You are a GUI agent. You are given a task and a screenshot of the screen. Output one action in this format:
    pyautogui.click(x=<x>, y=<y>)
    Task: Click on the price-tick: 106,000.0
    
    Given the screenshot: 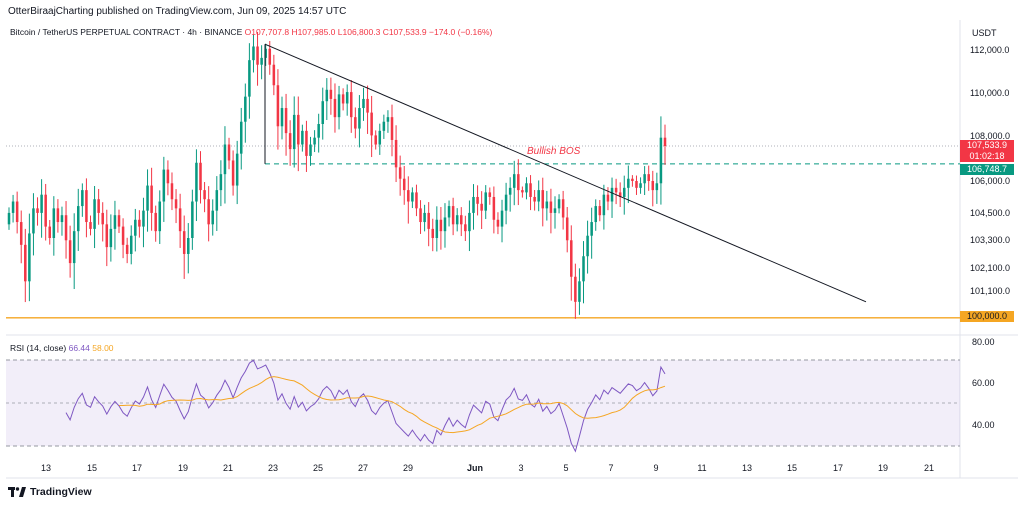 What is the action you would take?
    pyautogui.click(x=990, y=181)
    